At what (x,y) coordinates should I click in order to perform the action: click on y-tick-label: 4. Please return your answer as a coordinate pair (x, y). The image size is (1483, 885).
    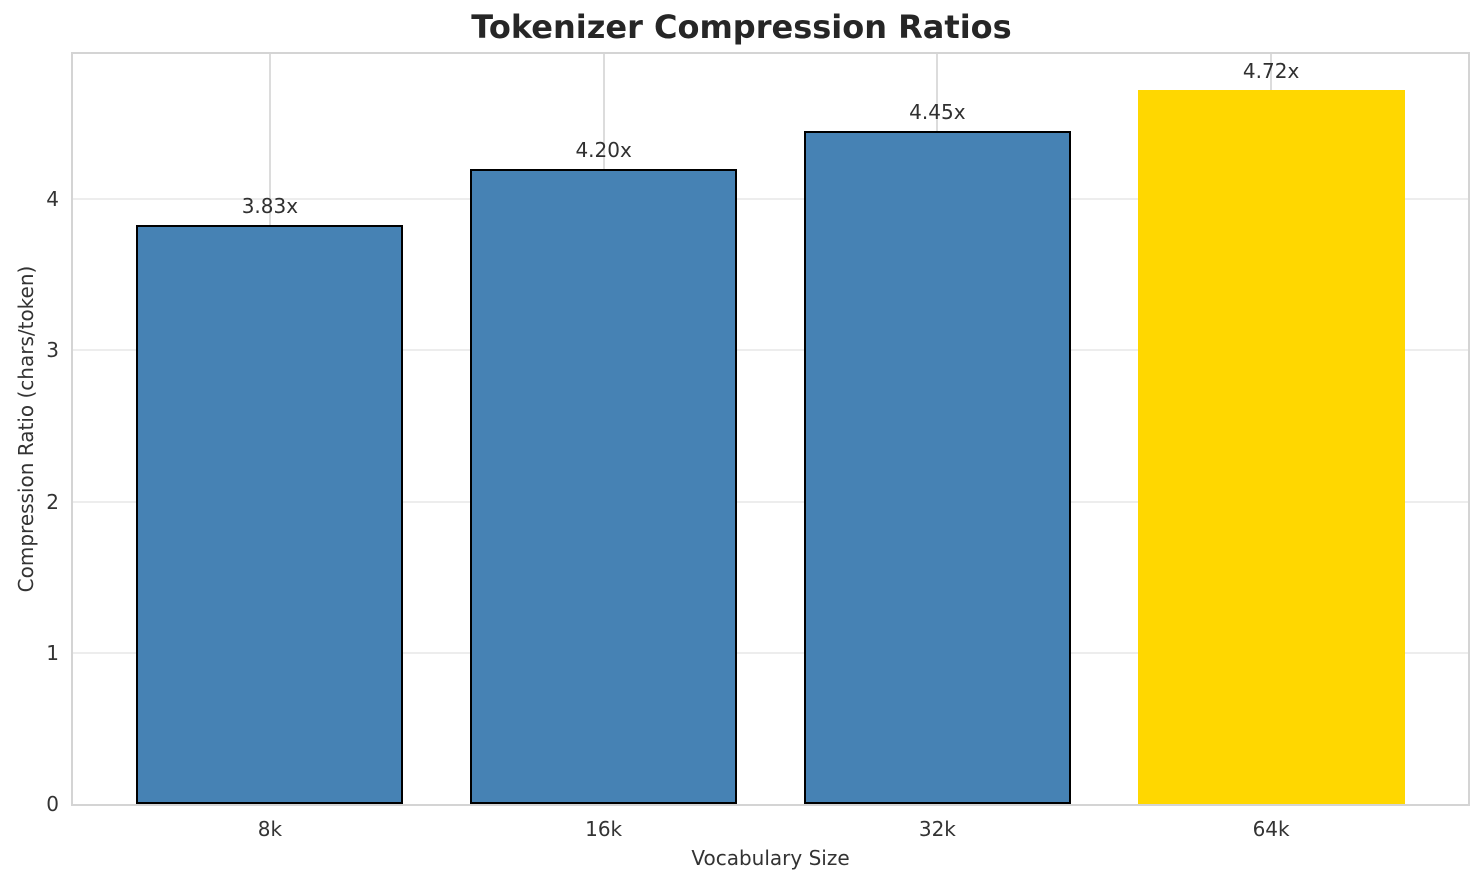
    Looking at the image, I should click on (52, 199).